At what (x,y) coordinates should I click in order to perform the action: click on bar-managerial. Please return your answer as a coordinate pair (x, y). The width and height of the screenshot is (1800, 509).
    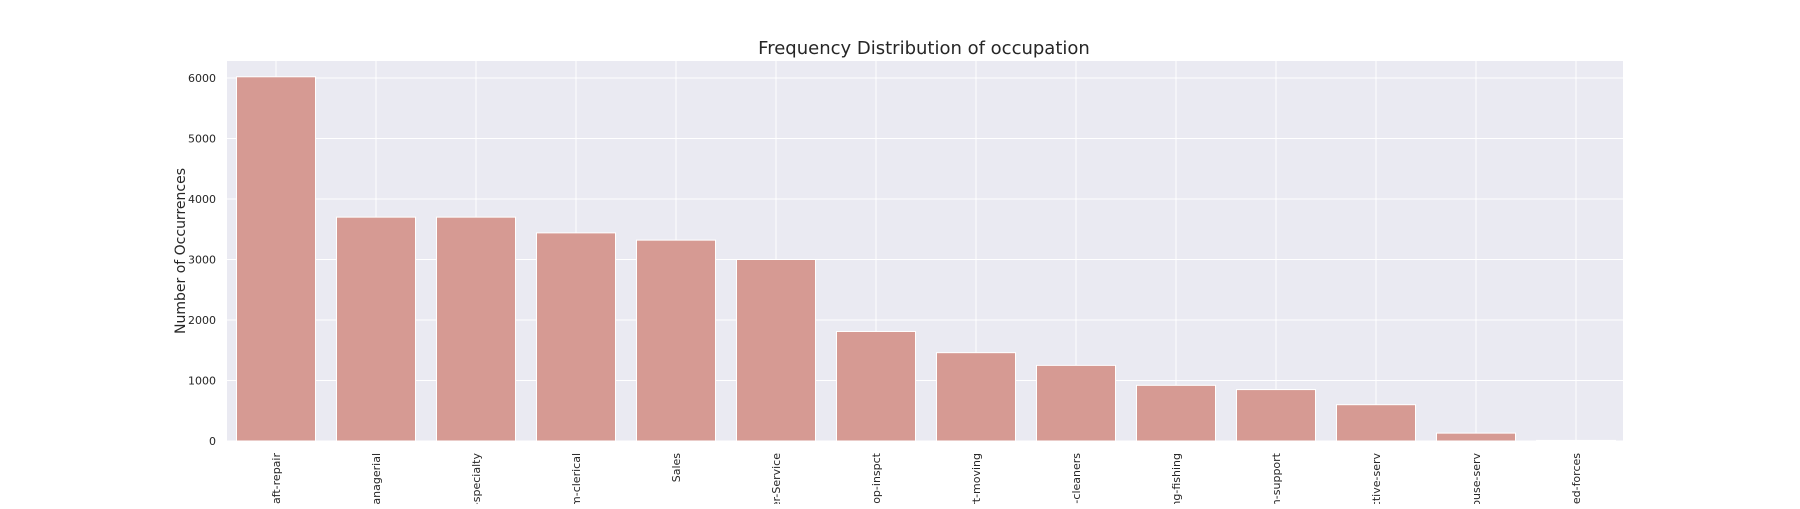
    Looking at the image, I should click on (376, 328).